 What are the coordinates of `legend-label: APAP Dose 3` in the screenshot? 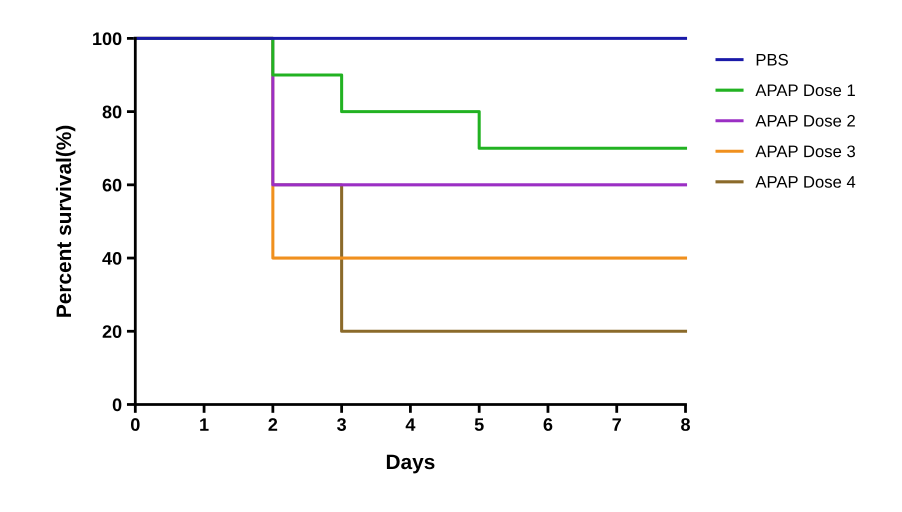 It's located at (805, 151).